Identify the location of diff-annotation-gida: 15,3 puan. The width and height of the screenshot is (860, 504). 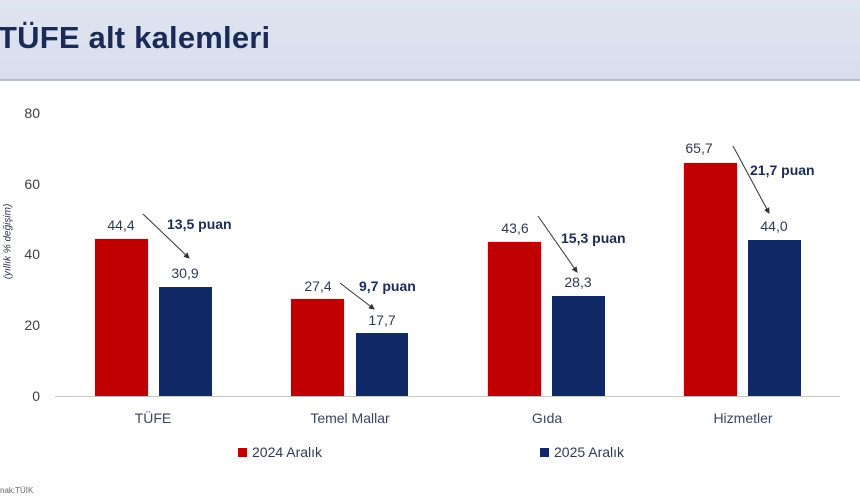
(593, 238).